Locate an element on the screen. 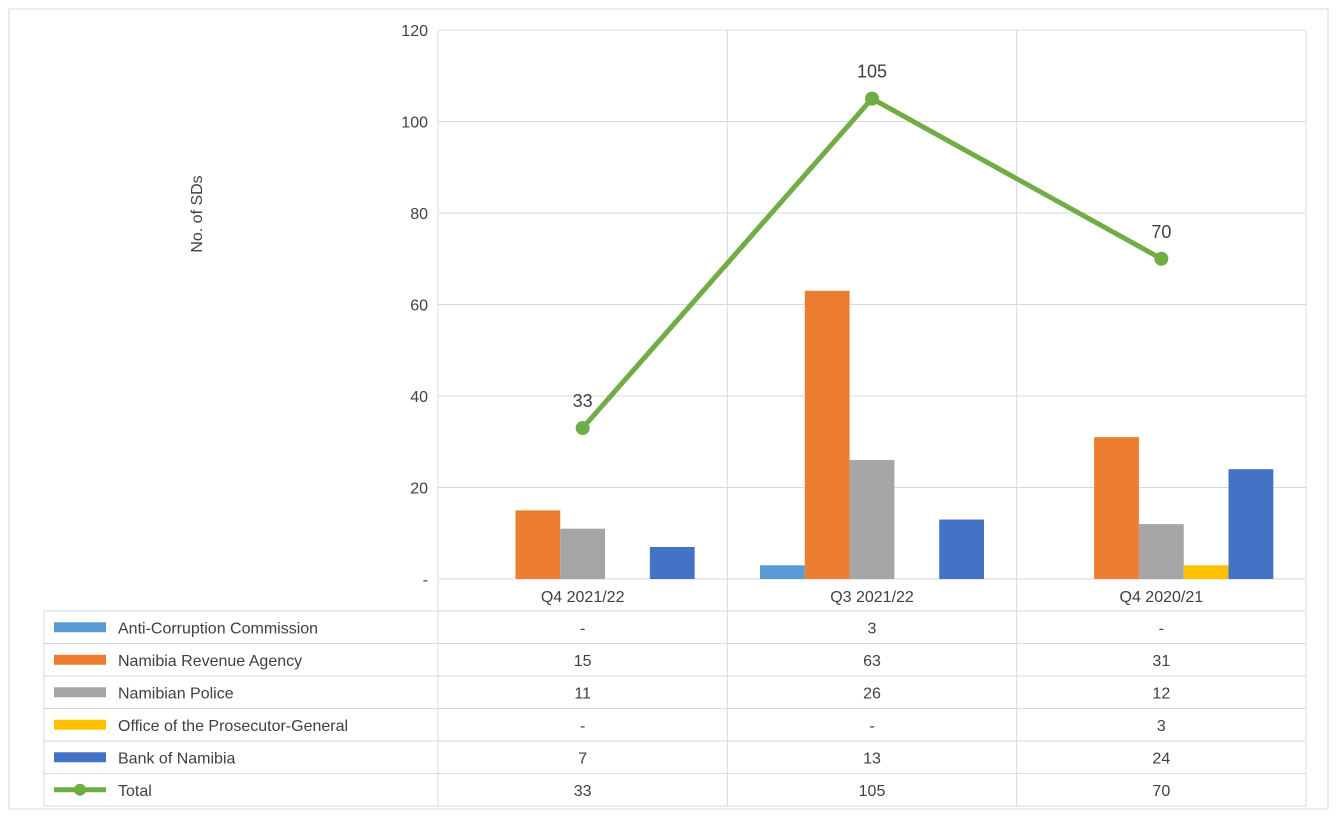 The height and width of the screenshot is (820, 1337). total-data-label: 33 is located at coordinates (583, 401).